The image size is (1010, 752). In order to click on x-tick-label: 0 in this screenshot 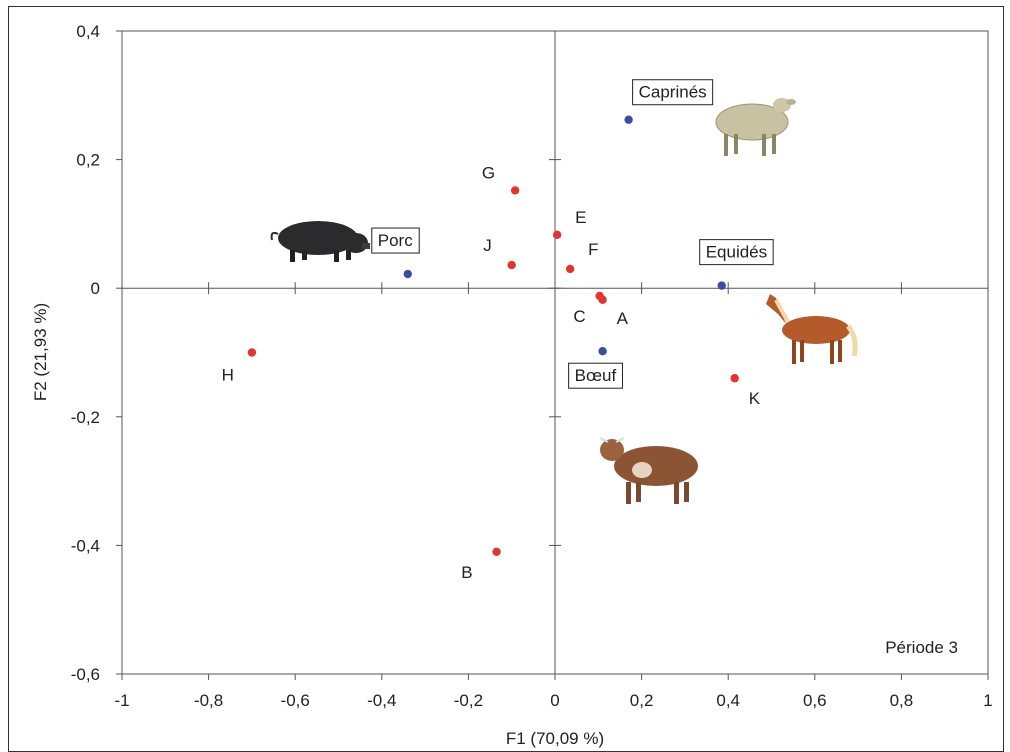, I will do `click(554, 700)`.